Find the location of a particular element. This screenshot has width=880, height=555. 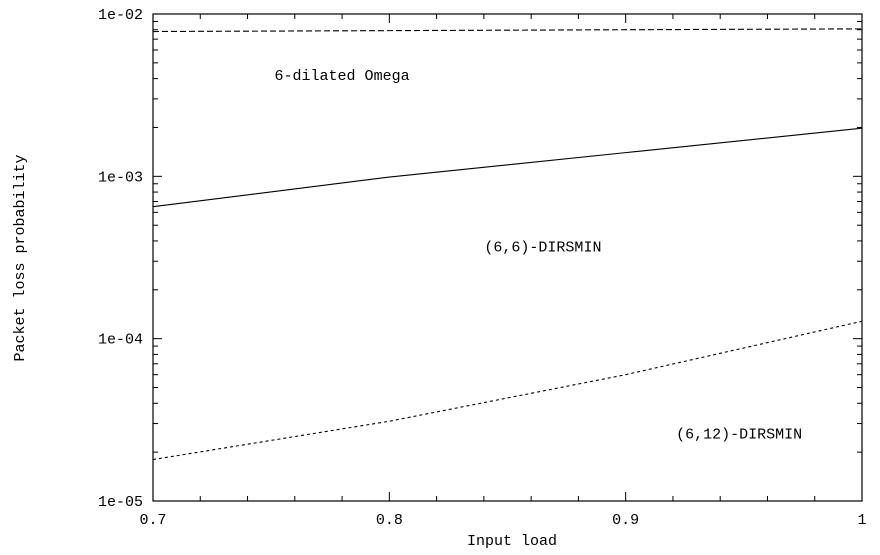

x-tick-label: 1 is located at coordinates (861, 520).